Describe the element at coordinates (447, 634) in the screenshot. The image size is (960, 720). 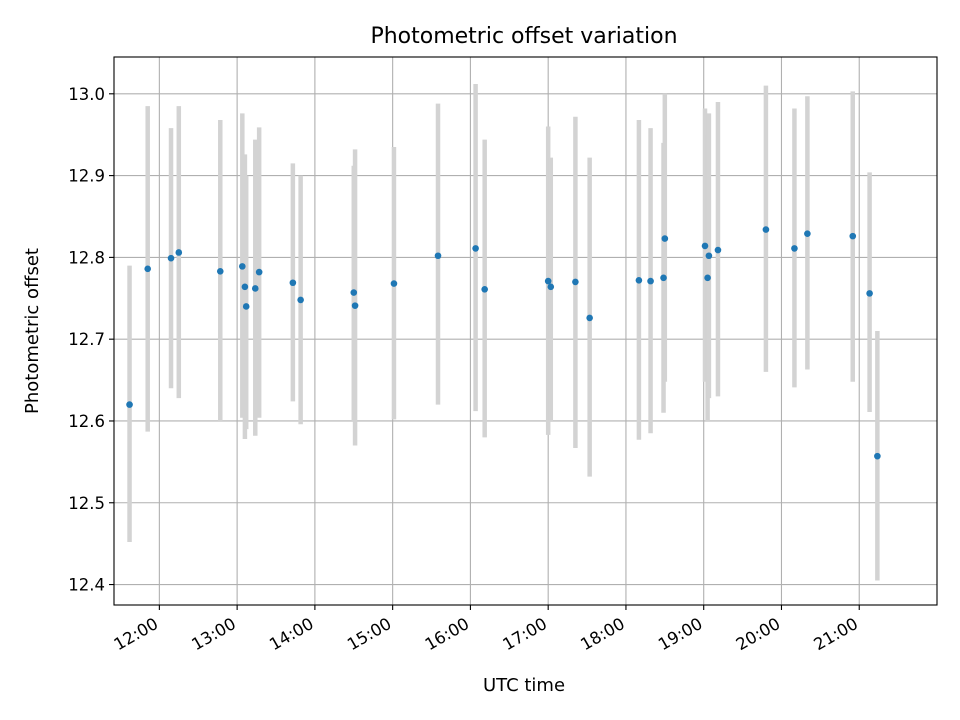
I see `x-tick-label: 16:00` at that location.